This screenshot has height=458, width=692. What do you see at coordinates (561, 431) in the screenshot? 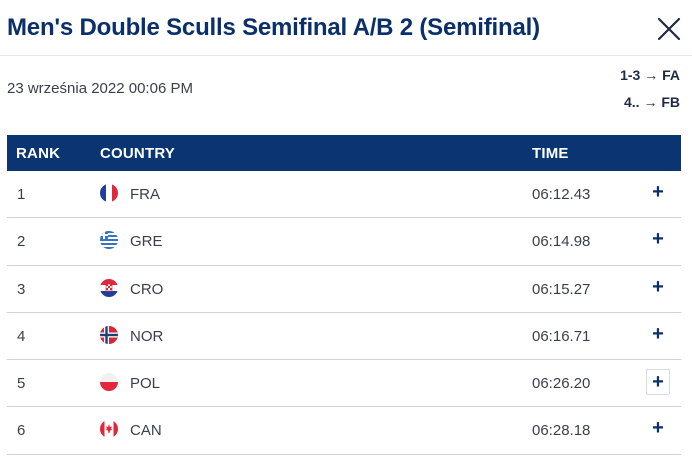
I see `time-cell: 06:28.18` at bounding box center [561, 431].